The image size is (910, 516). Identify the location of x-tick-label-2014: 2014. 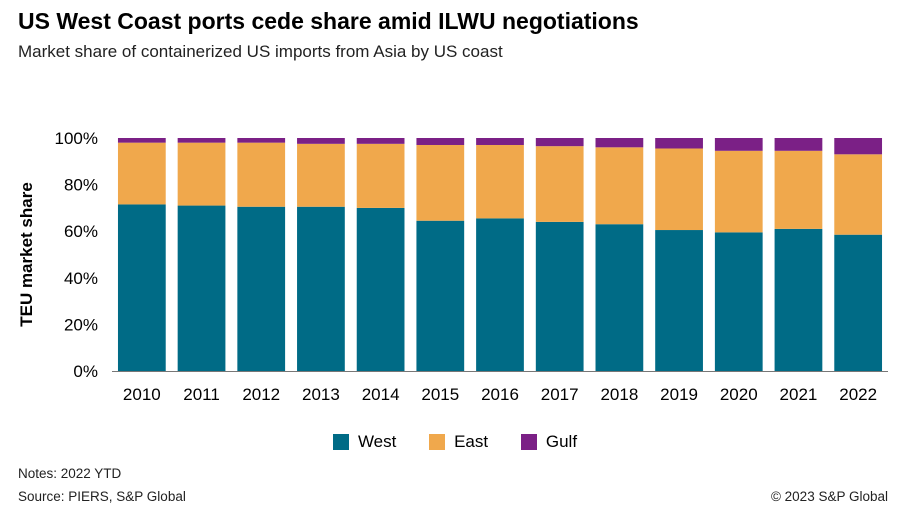
(381, 394).